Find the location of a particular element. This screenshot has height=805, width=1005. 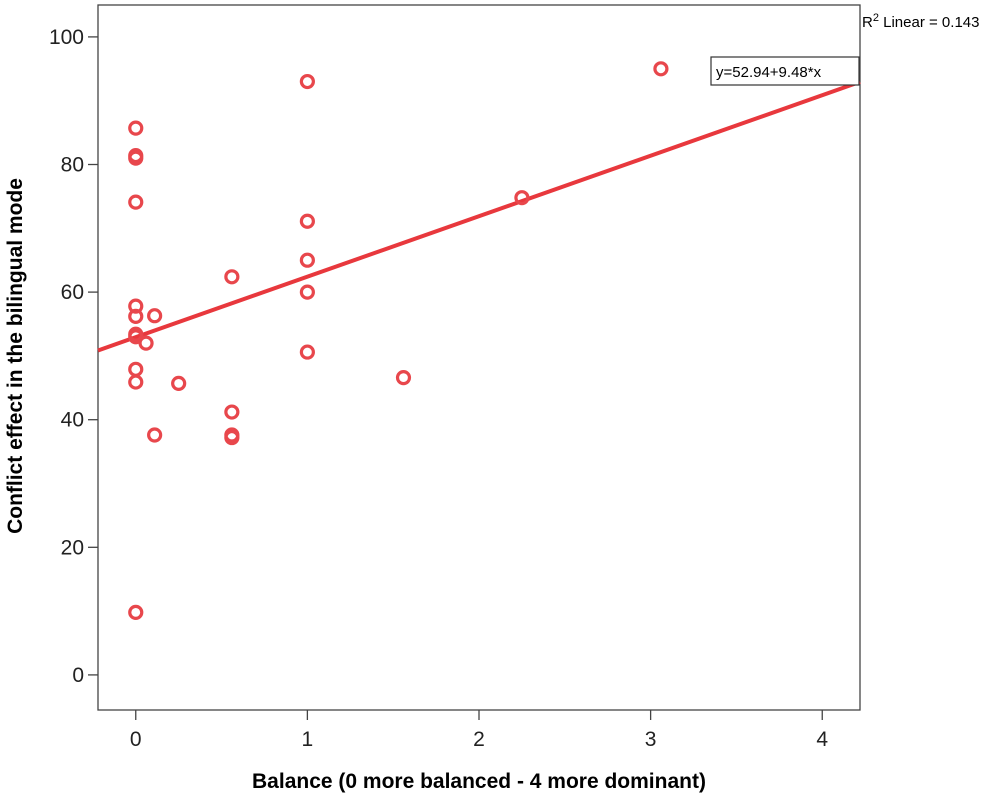

x-axis: 0 1 2 3 4 is located at coordinates (479, 730).